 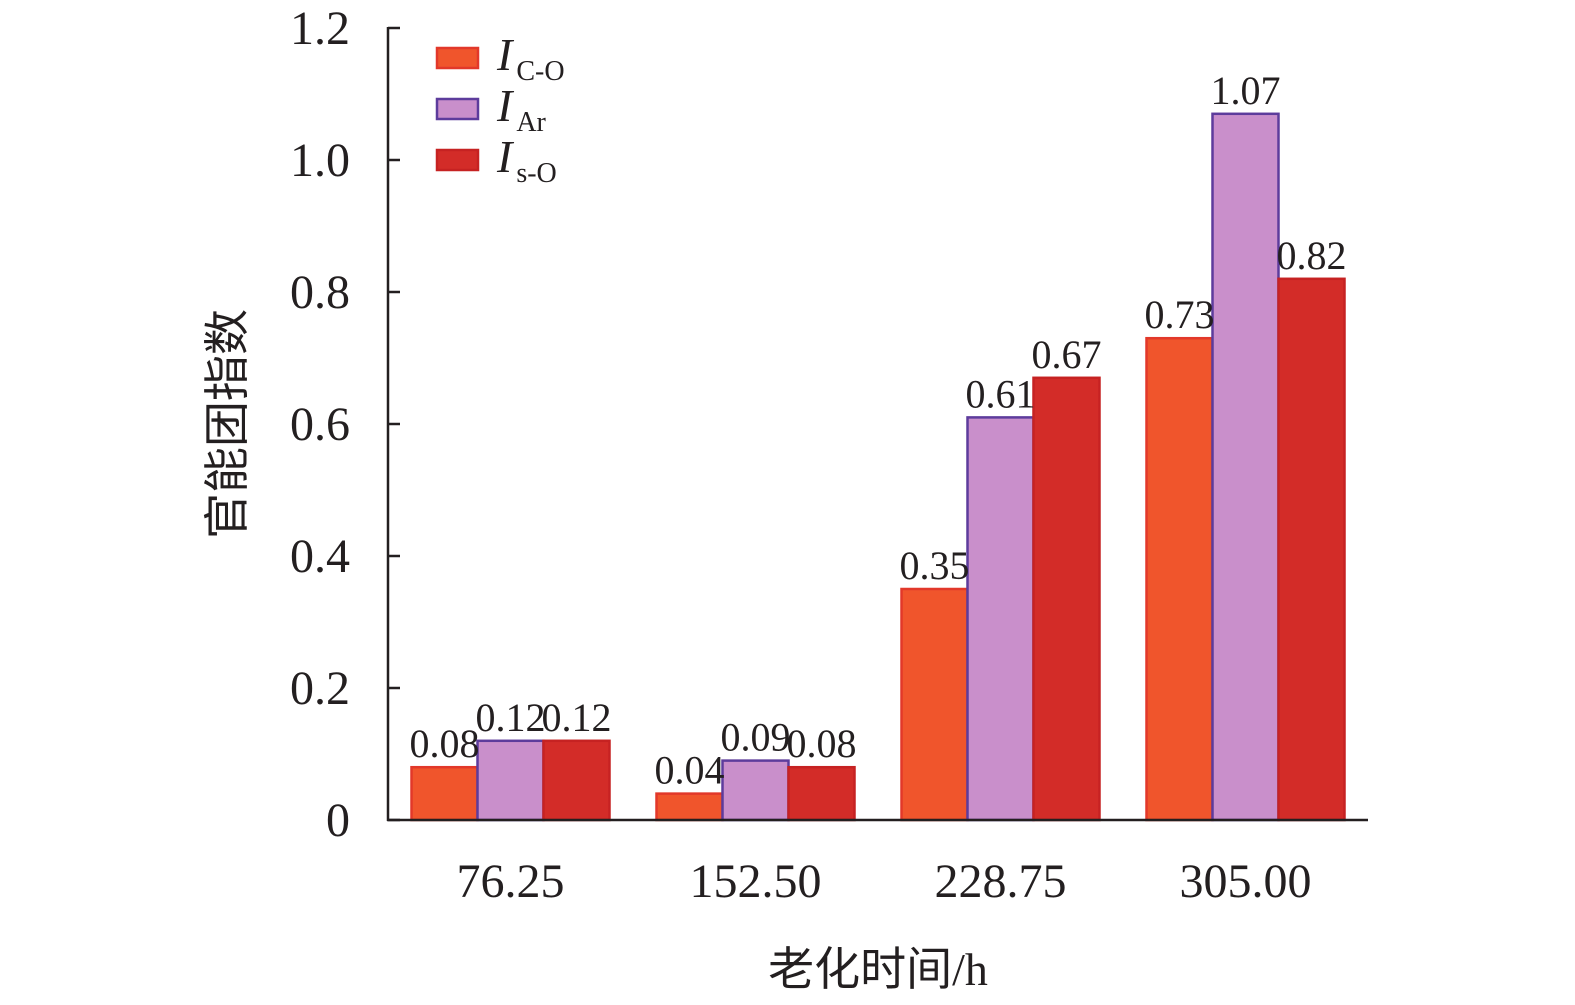 I want to click on legend-subscript: s-O, so click(x=536, y=173).